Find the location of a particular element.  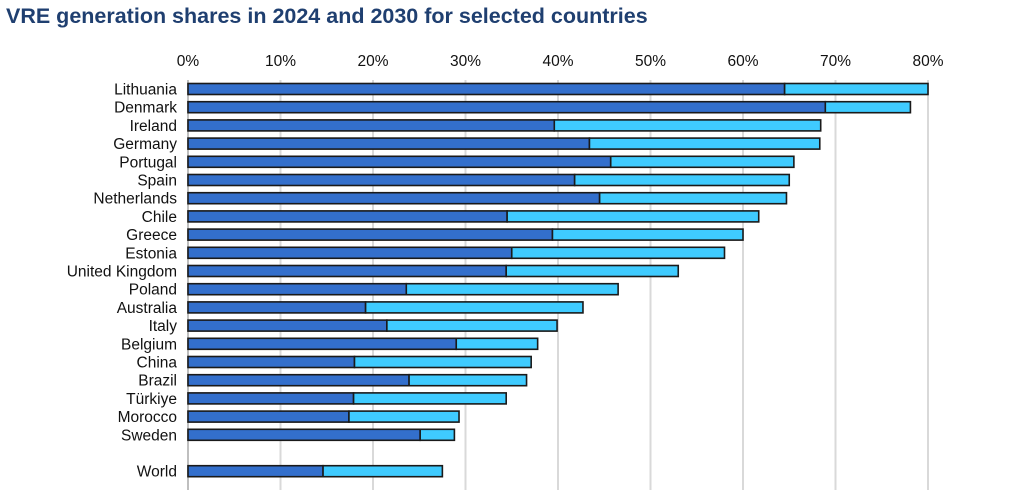

x-tick-label: 40% is located at coordinates (557, 61).